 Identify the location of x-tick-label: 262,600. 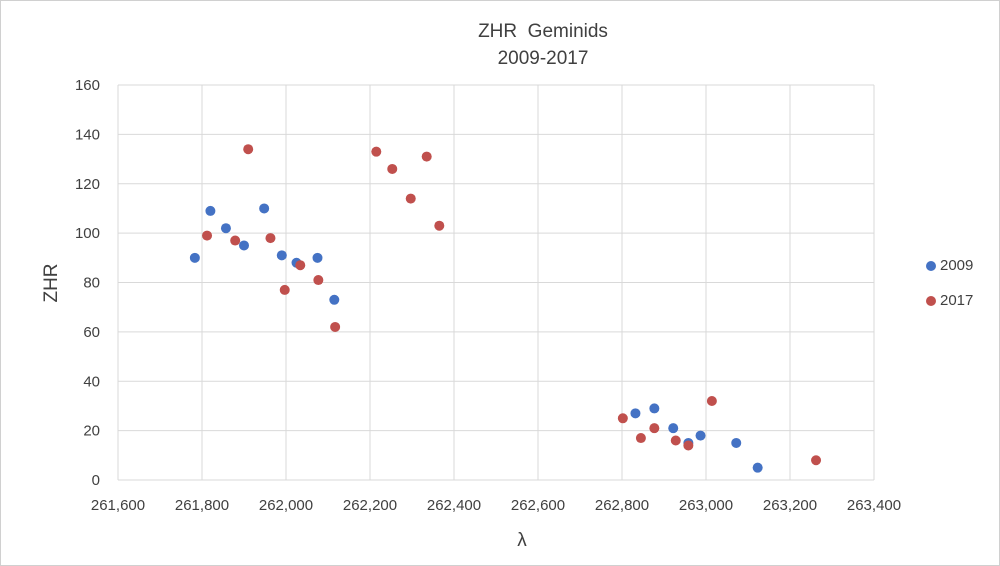
(538, 505).